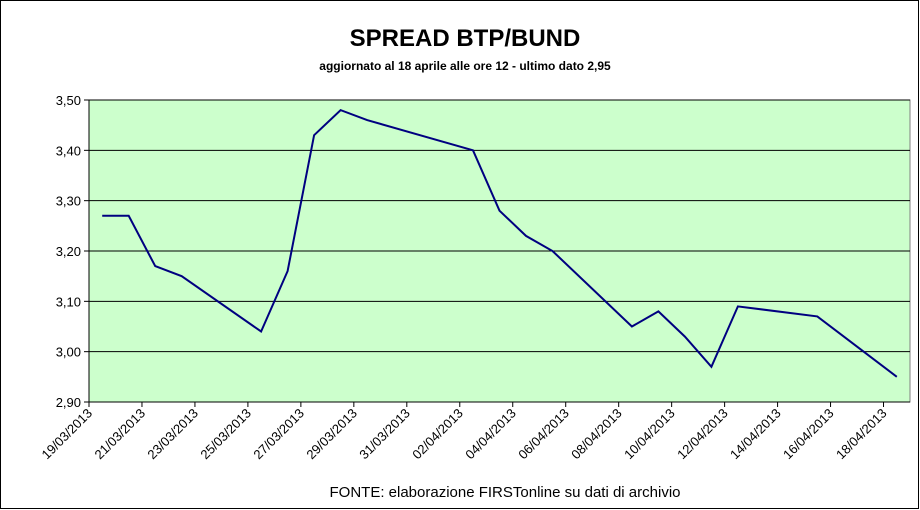 The image size is (920, 510). Describe the element at coordinates (68, 251) in the screenshot. I see `y-tick-label: 3,20` at that location.